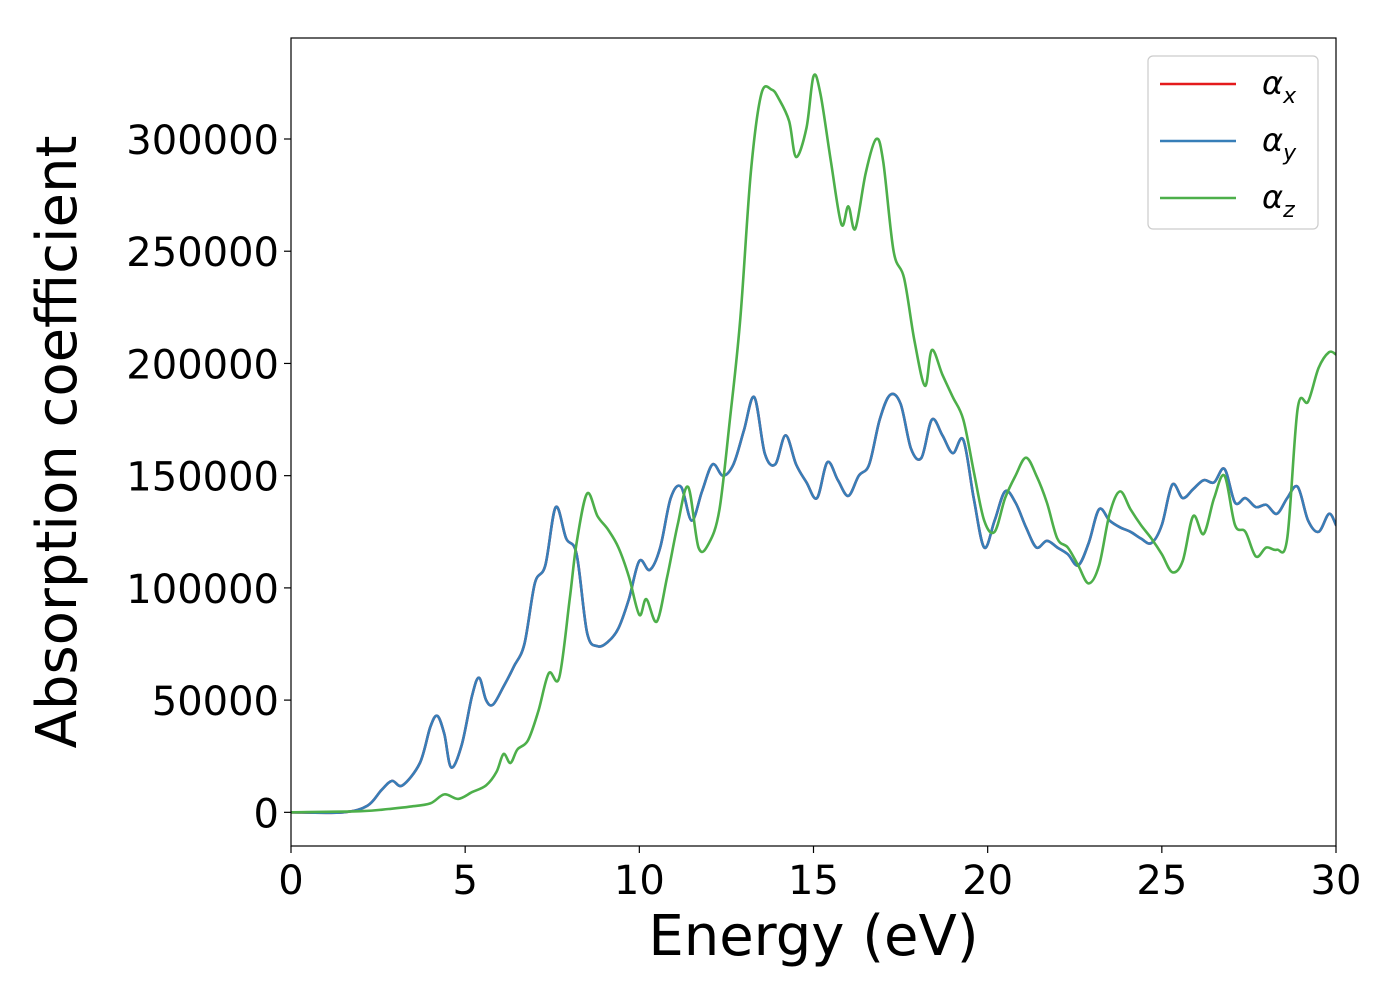 The width and height of the screenshot is (1400, 1000). Describe the element at coordinates (202, 478) in the screenshot. I see `y-tick-label: 150000` at that location.